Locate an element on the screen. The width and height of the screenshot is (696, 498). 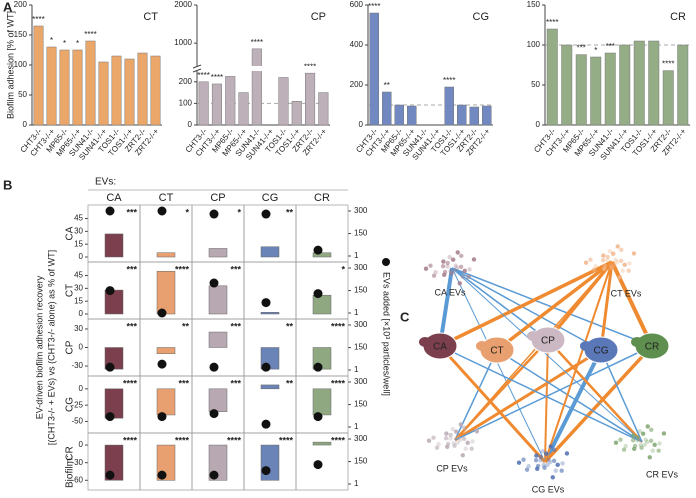
ev-label: CT EVs is located at coordinates (626, 293).